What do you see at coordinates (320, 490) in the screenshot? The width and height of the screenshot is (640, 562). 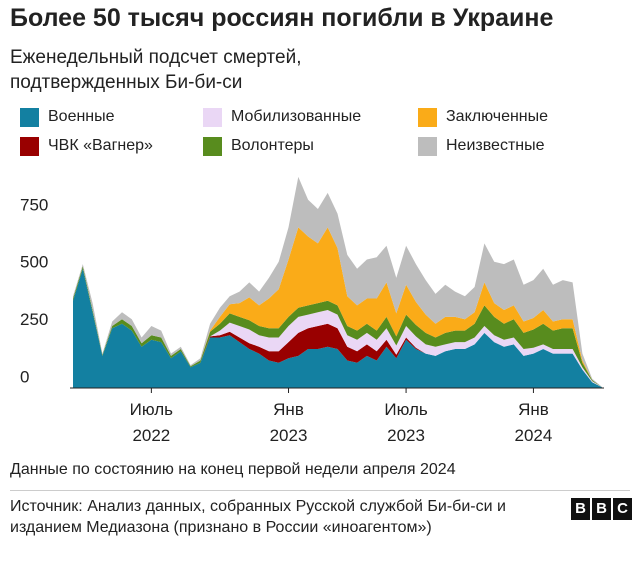 I see `separator` at bounding box center [320, 490].